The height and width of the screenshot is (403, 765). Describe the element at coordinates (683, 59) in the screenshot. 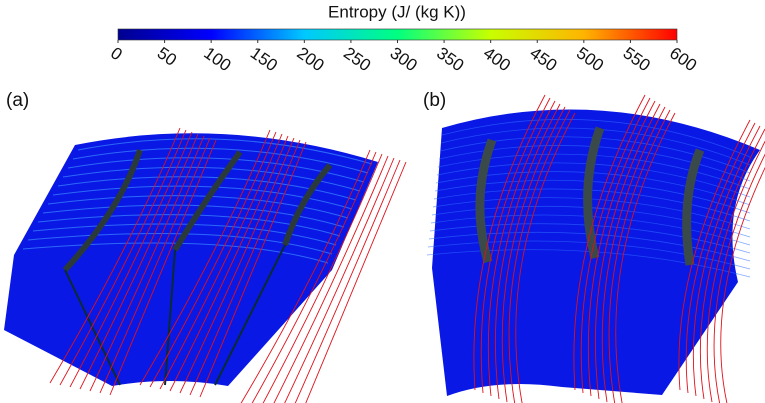

I see `tick-label: 600` at that location.